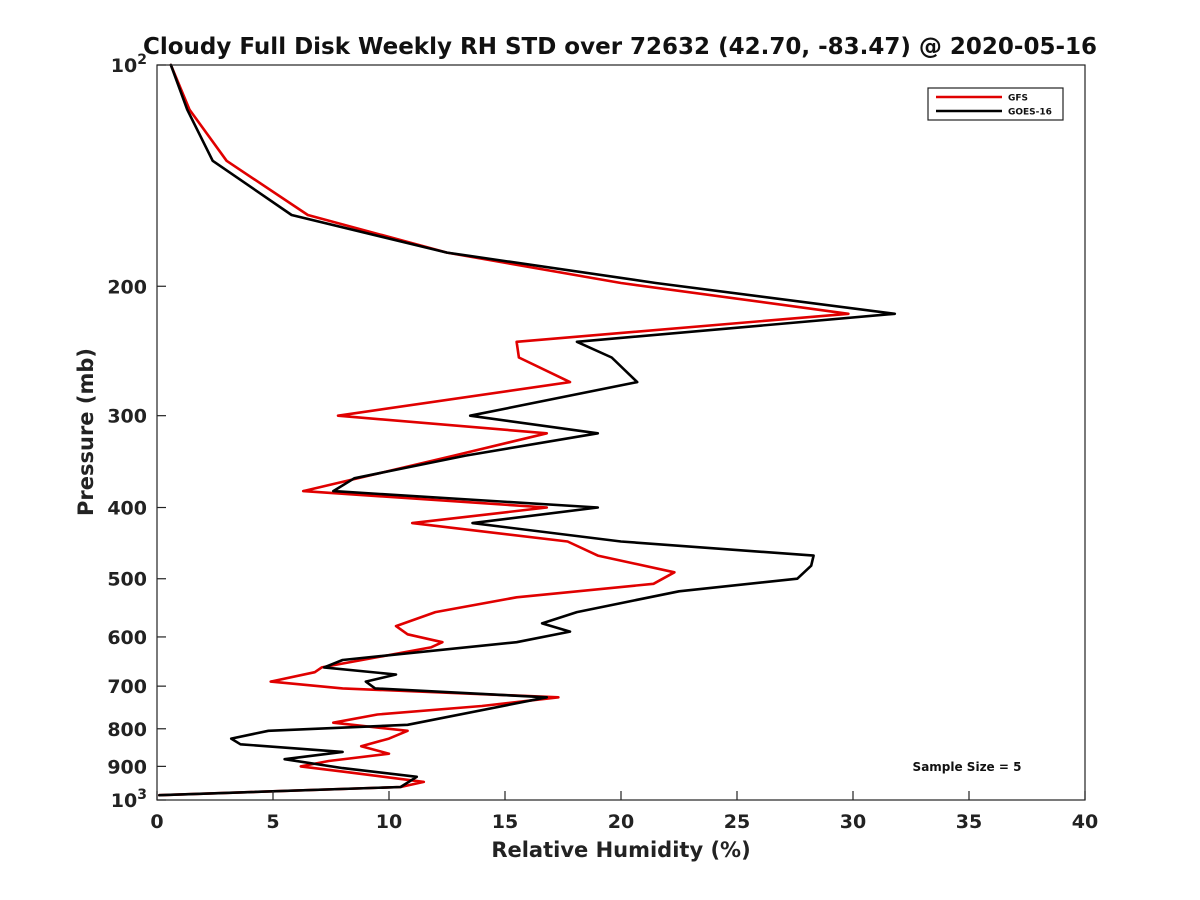 The width and height of the screenshot is (1200, 900). Describe the element at coordinates (127, 287) in the screenshot. I see `y-tick-label: 200` at that location.